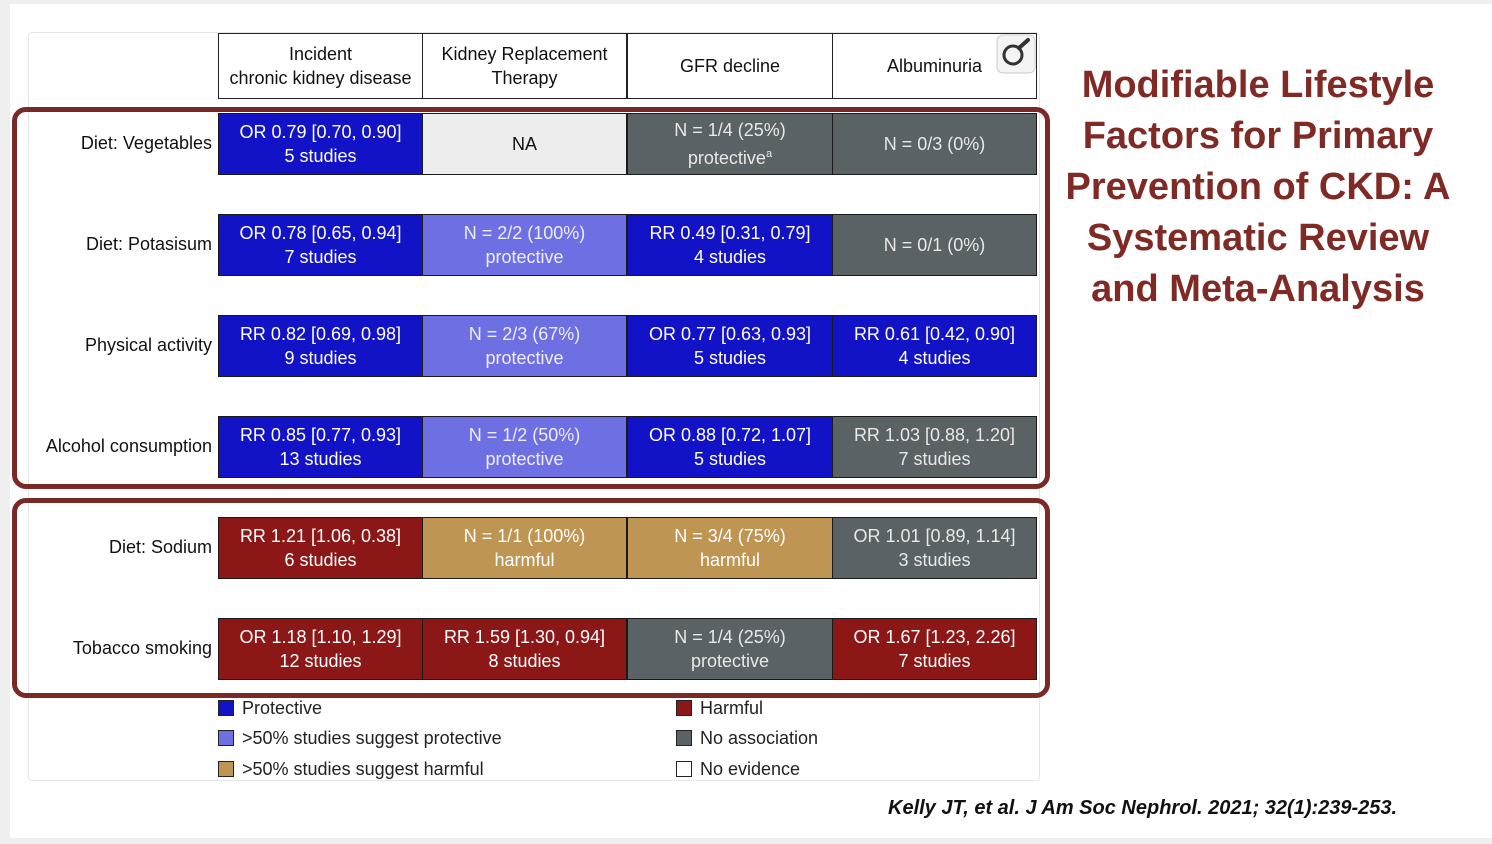  Describe the element at coordinates (148, 345) in the screenshot. I see `row-label: Physical activity` at that location.